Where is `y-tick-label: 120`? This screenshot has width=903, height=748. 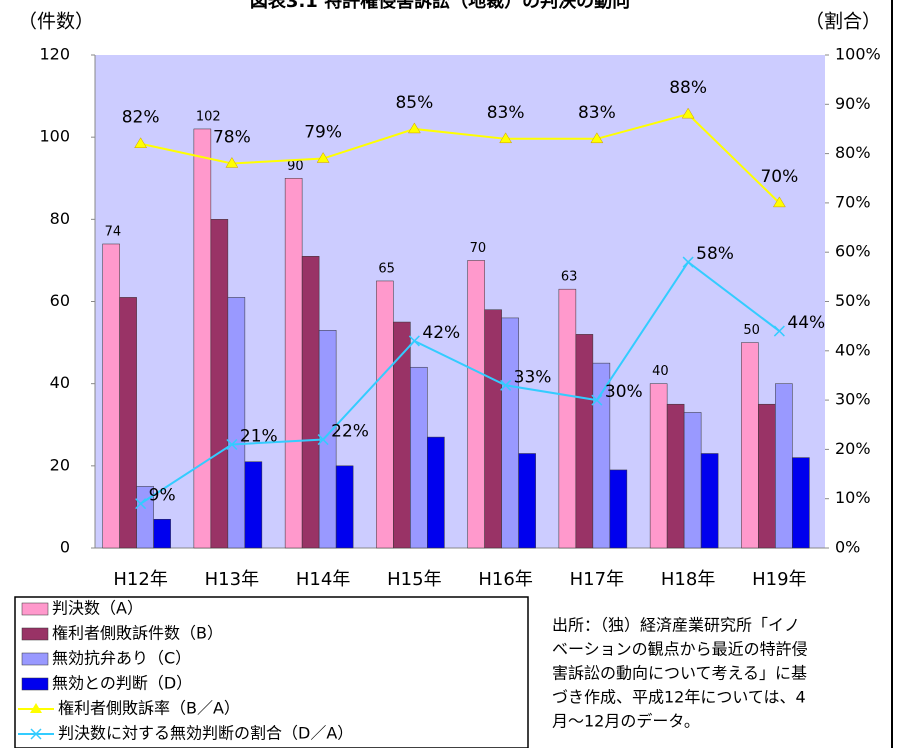 y-tick-label: 120 is located at coordinates (54, 54).